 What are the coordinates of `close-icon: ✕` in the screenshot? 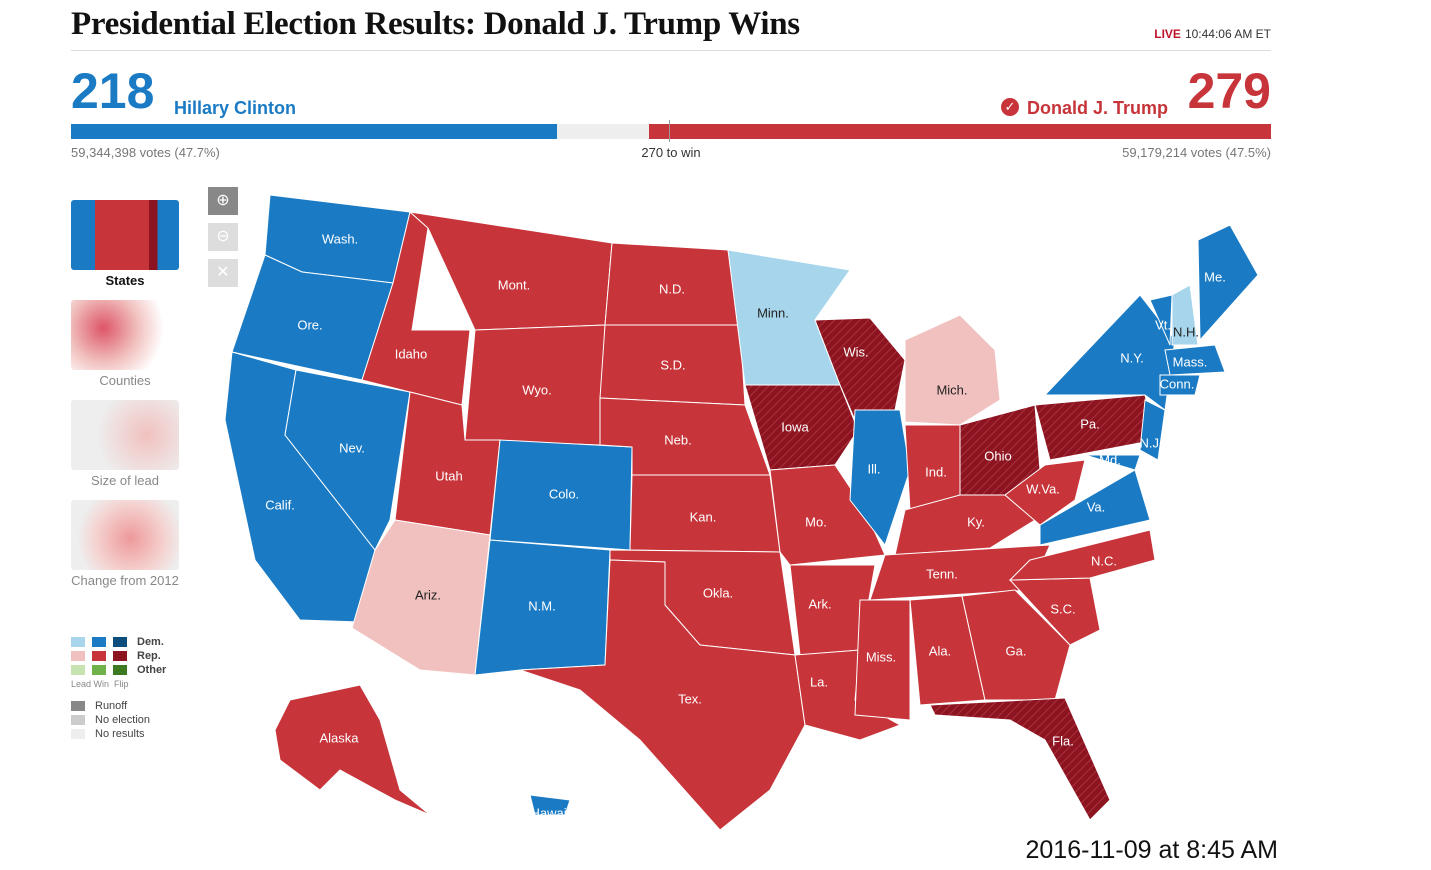 It's located at (223, 273).